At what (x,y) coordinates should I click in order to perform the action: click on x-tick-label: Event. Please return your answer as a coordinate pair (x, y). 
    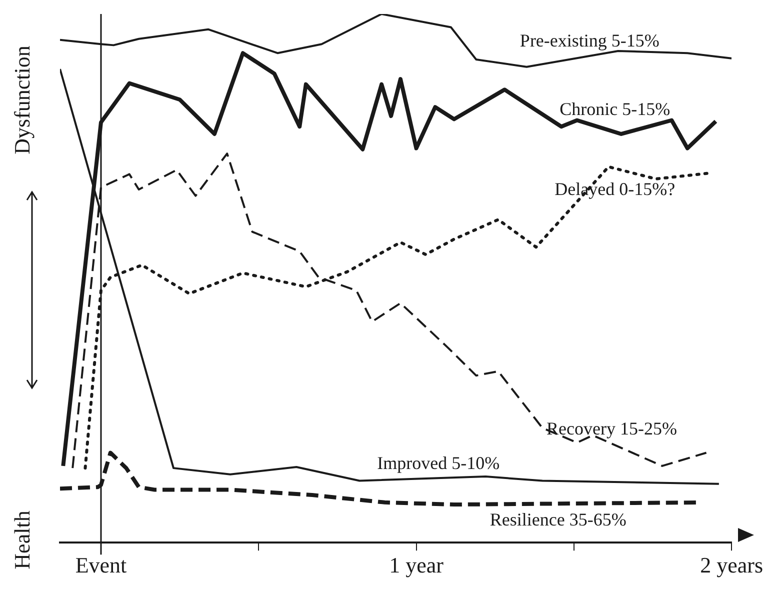
    Looking at the image, I should click on (101, 565).